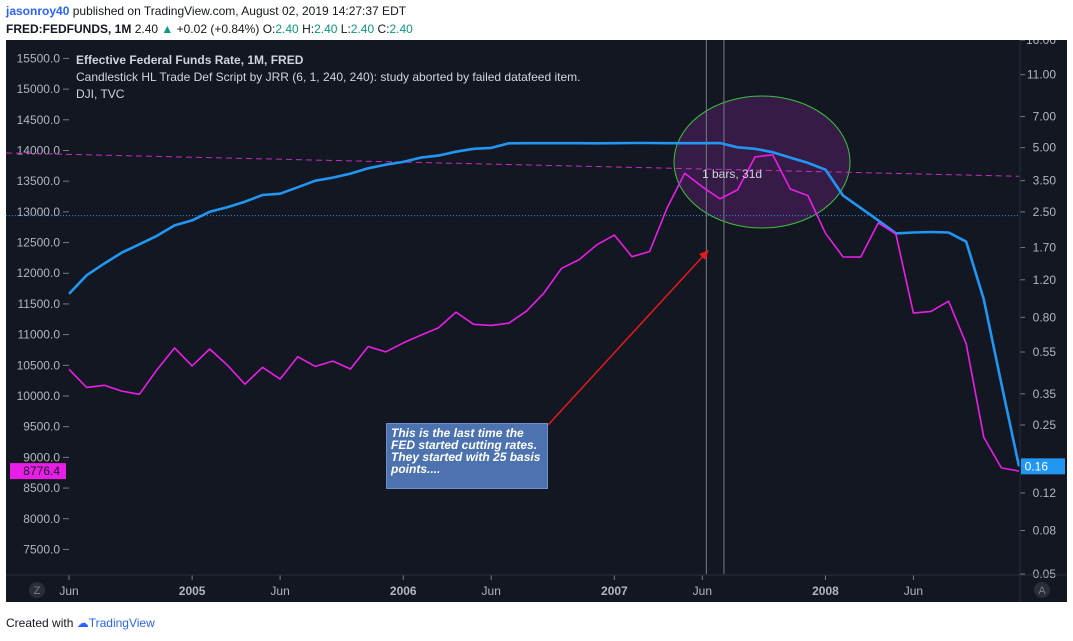 Image resolution: width=1073 pixels, height=641 pixels. I want to click on right-axis-tick-label: 1.70, so click(1045, 248).